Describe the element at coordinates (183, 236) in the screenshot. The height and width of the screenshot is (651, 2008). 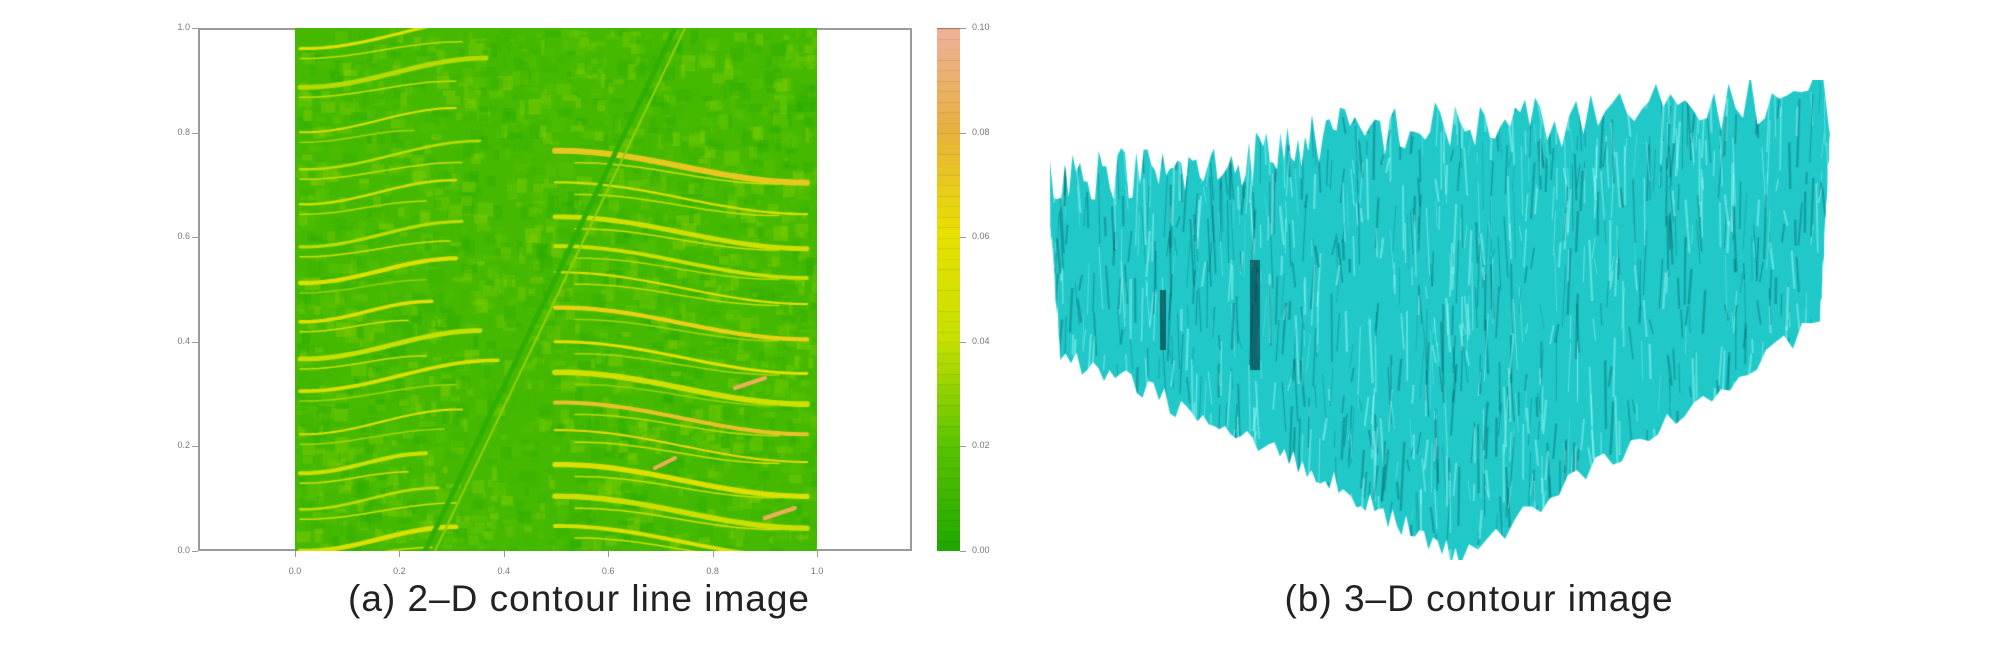
I see `y-tick-label: 0.6` at that location.